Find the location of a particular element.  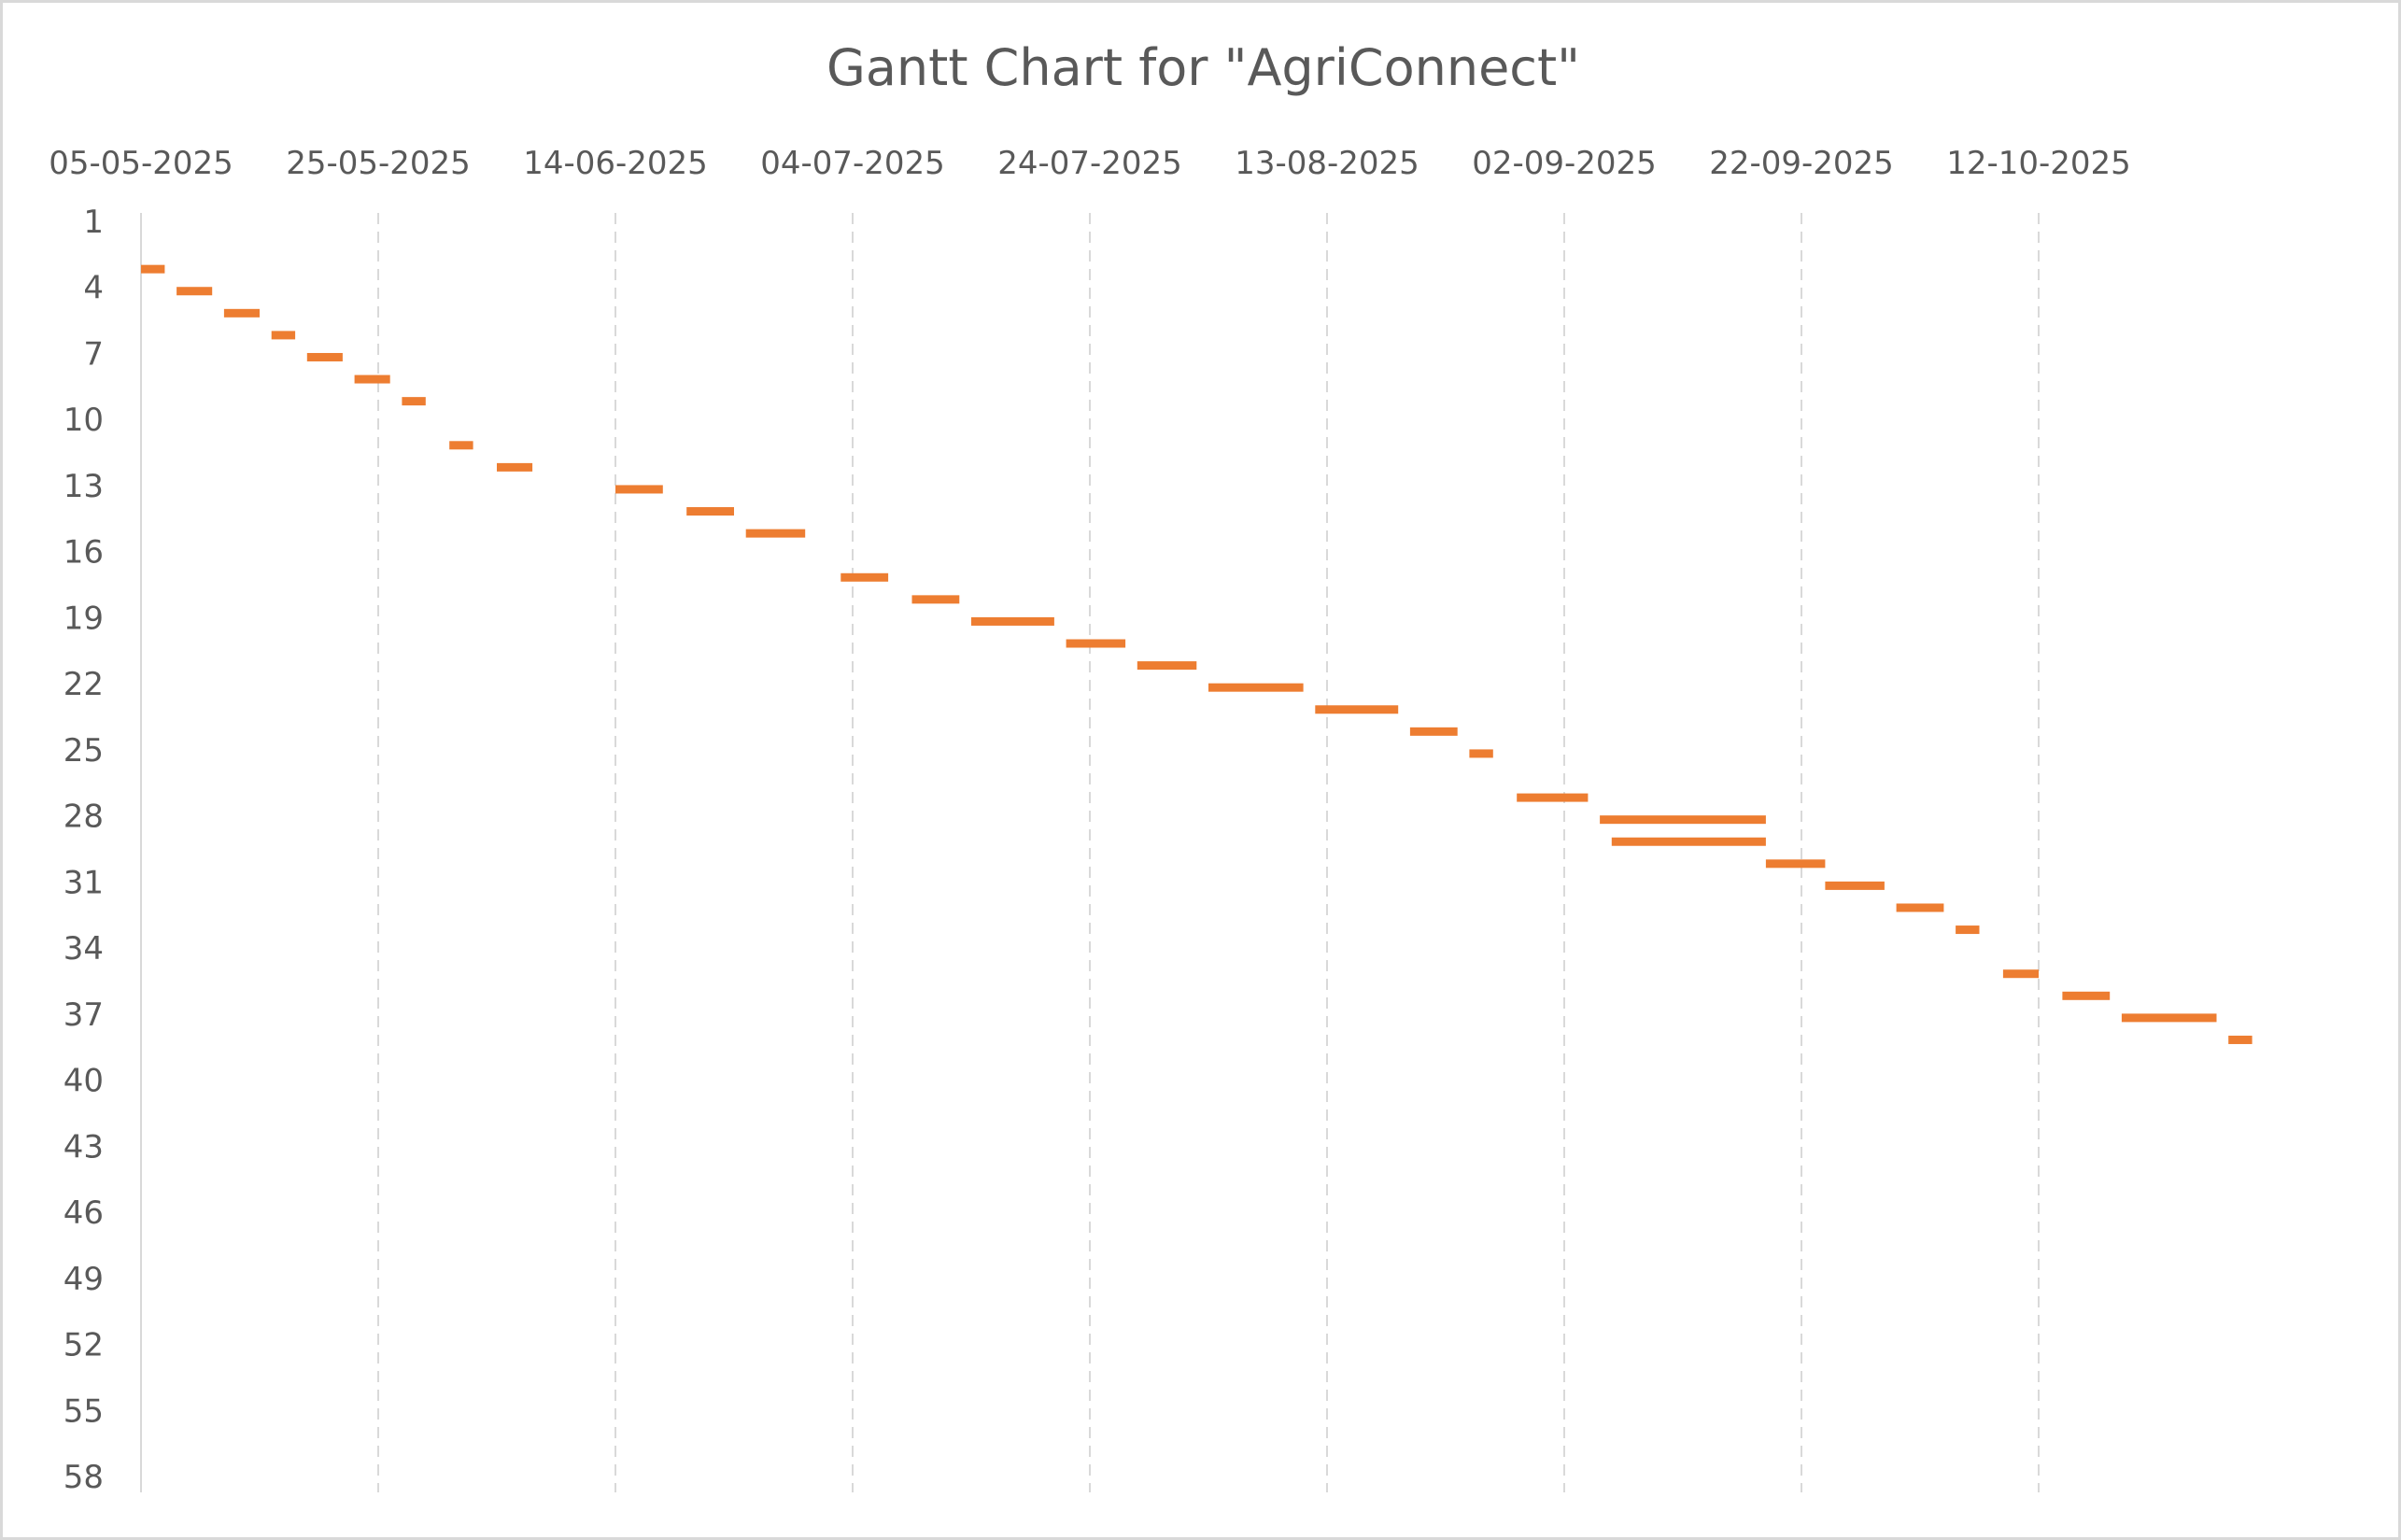

y-tick-label: 25 is located at coordinates (84, 751).